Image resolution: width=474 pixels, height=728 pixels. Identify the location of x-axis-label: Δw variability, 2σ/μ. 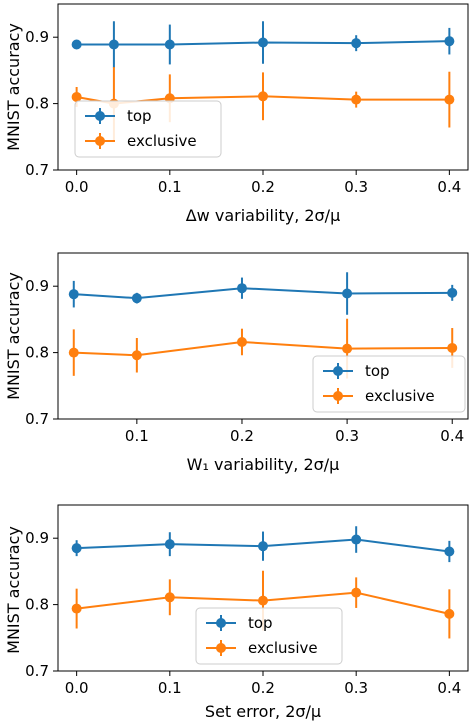
(263, 215).